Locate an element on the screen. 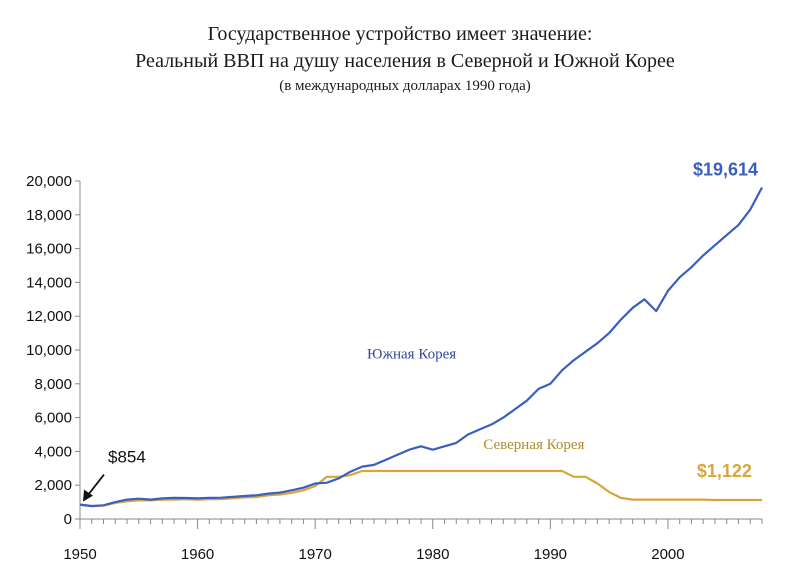 The height and width of the screenshot is (576, 800). y-tick-label: 12,000 is located at coordinates (49, 316).